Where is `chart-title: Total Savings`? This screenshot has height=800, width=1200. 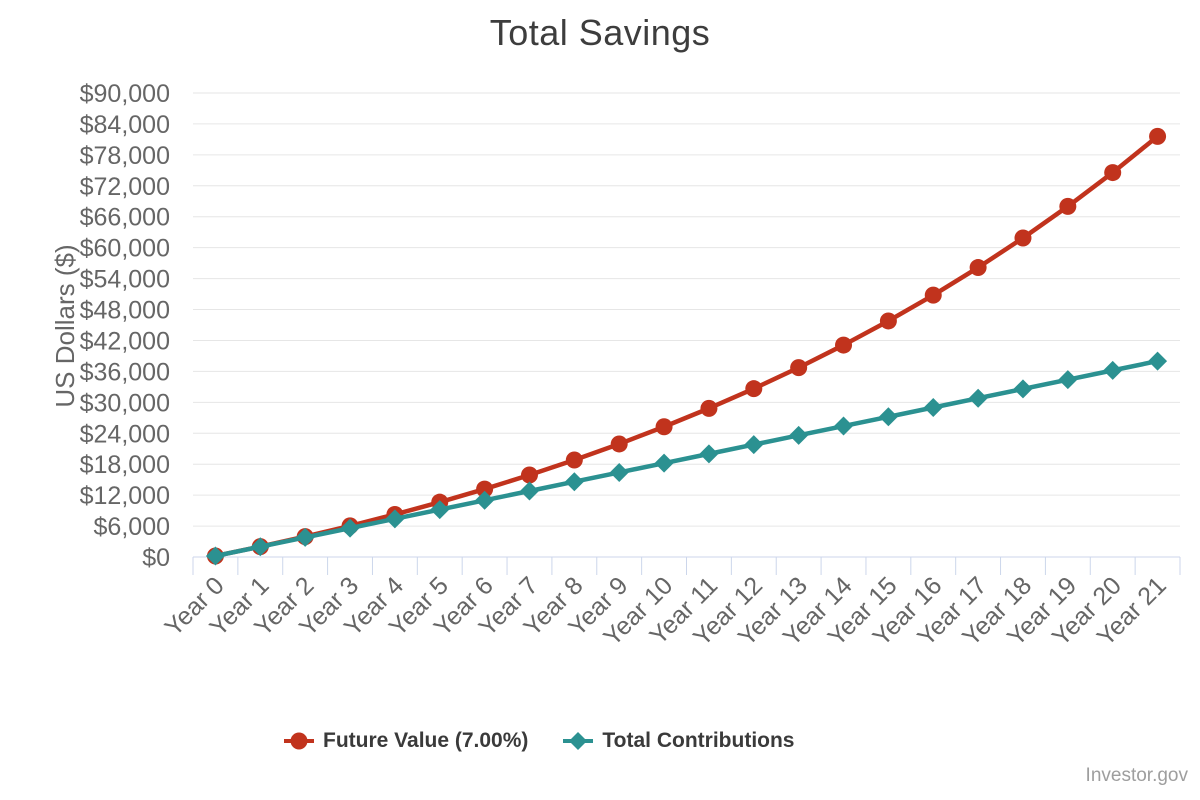
chart-title: Total Savings is located at coordinates (600, 32).